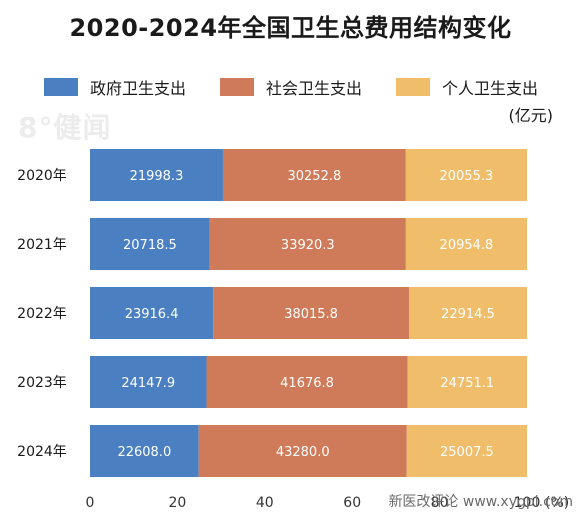 The width and height of the screenshot is (581, 519). I want to click on bar-value-label: 43280.0, so click(303, 452).